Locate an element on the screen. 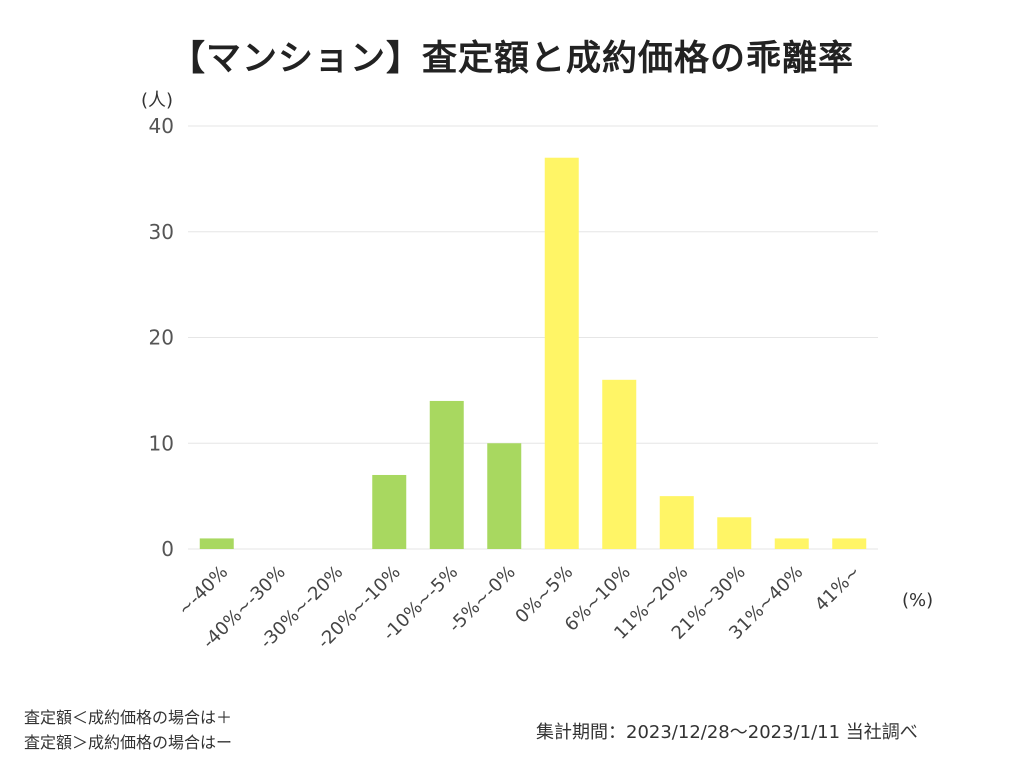 Image resolution: width=1024 pixels, height=768 pixels. chart-title: 【マンション】査定額と成約価格の乖離率 is located at coordinates (511, 59).